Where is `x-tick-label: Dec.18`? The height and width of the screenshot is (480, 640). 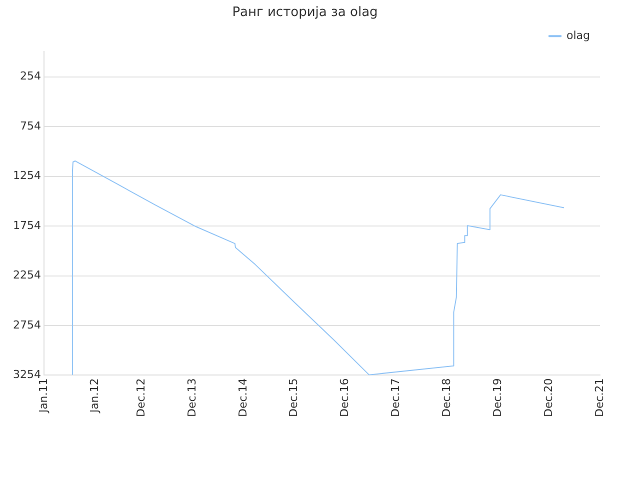 x-tick-label: Dec.18 is located at coordinates (447, 397).